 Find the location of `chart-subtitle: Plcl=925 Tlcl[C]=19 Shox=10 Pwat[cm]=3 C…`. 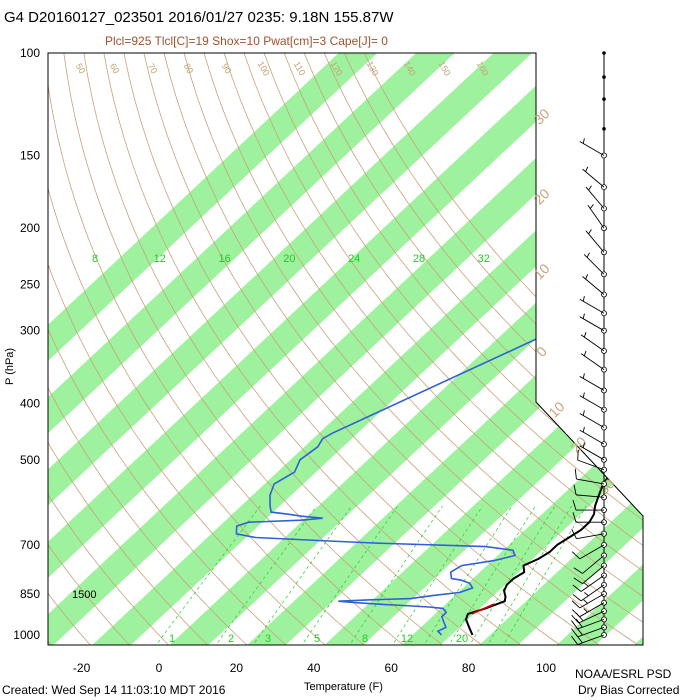

chart-subtitle: Plcl=925 Tlcl[C]=19 Shox=10 Pwat[cm]=3 C… is located at coordinates (246, 41).